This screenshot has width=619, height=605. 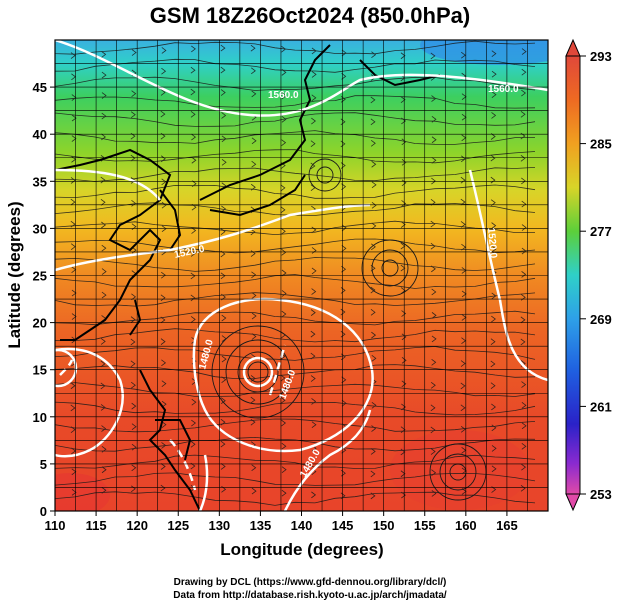 What do you see at coordinates (573, 502) in the screenshot?
I see `colorbar-min-arrow` at bounding box center [573, 502].